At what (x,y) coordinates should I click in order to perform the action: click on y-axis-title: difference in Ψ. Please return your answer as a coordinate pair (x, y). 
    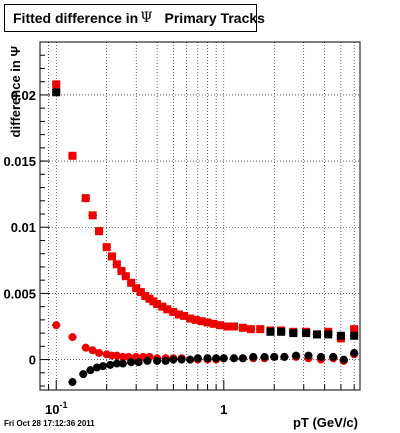
    Looking at the image, I should click on (15, 91).